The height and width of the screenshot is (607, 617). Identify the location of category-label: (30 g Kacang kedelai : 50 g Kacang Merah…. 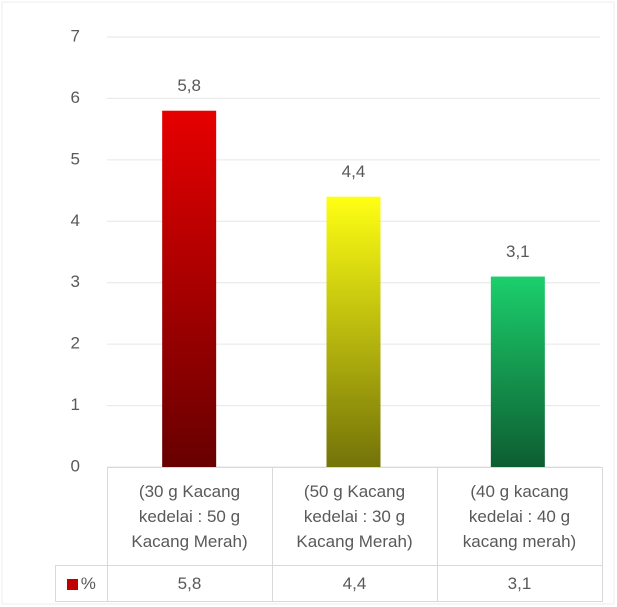
(189, 516).